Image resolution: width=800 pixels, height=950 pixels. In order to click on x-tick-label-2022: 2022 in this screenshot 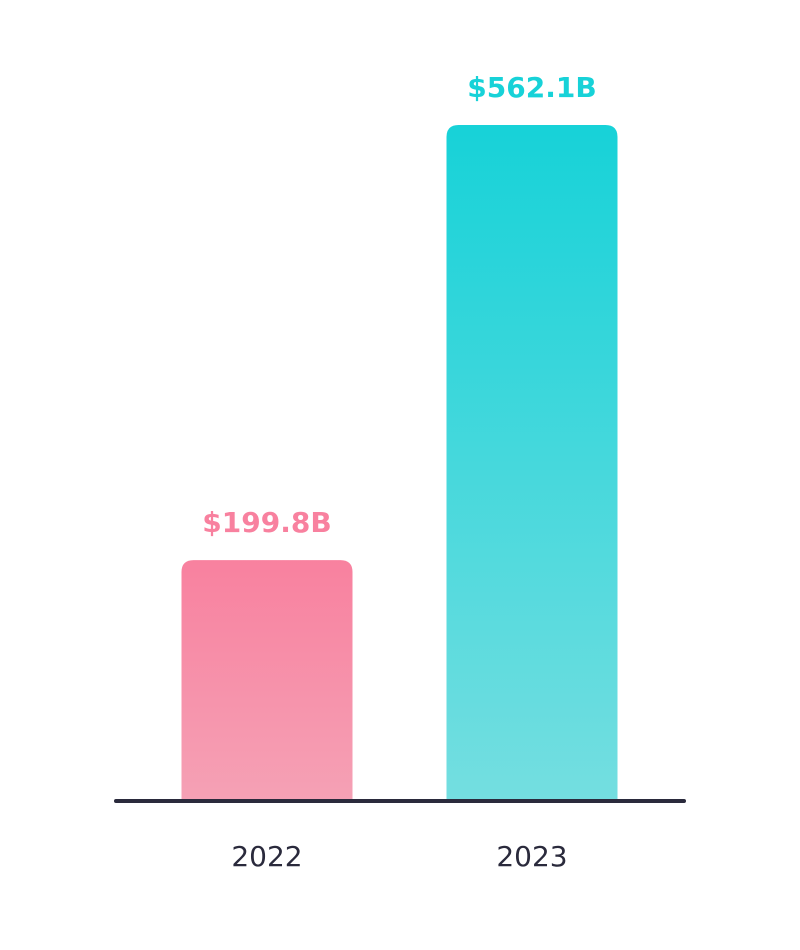, I will do `click(266, 856)`.